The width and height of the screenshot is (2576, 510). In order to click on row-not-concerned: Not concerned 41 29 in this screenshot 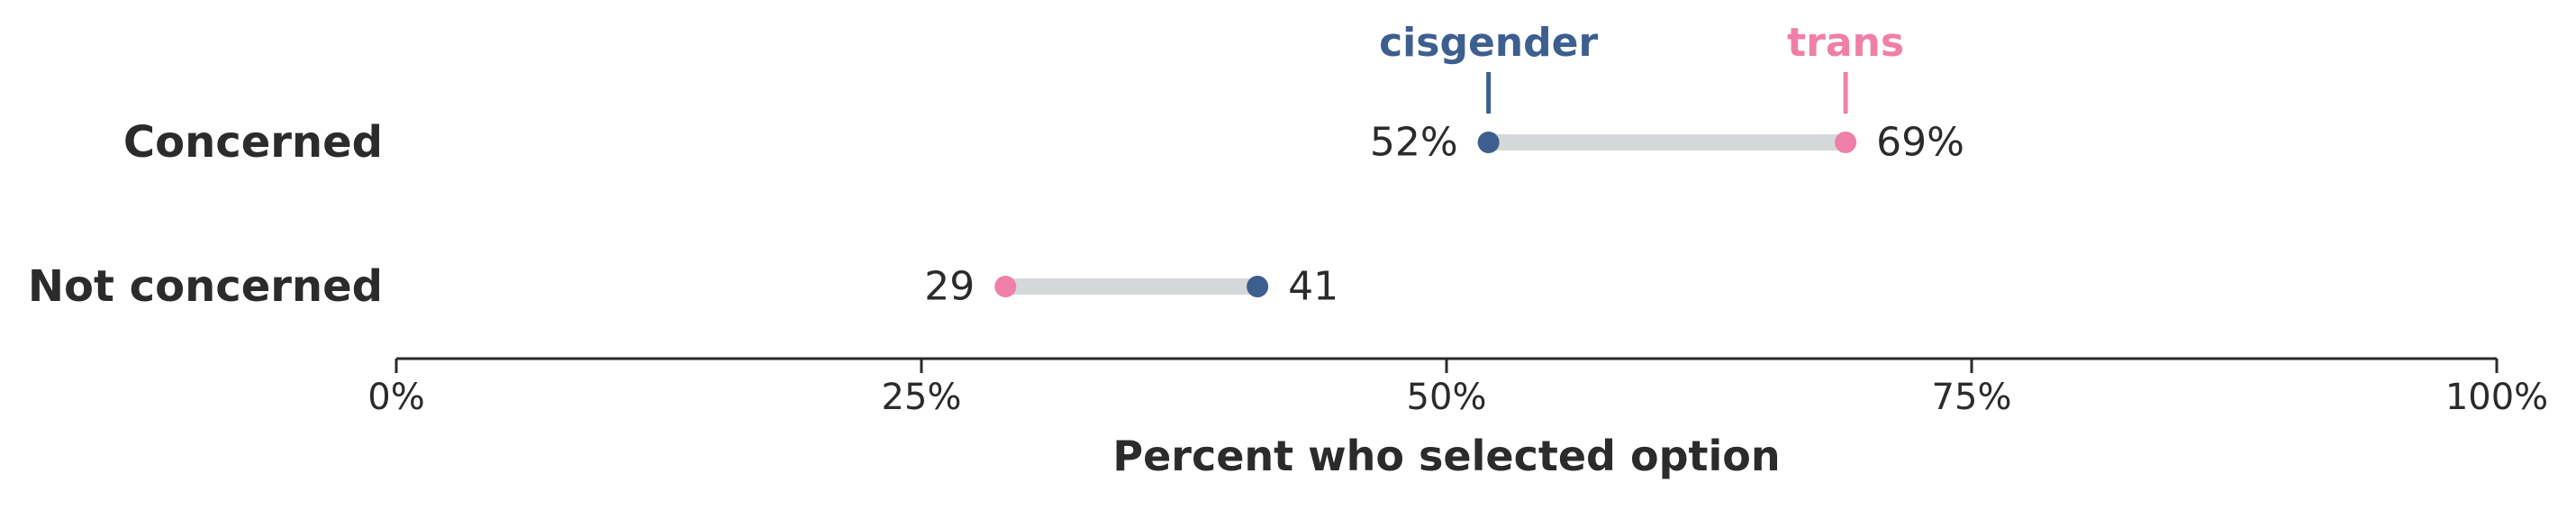, I will do `click(683, 286)`.